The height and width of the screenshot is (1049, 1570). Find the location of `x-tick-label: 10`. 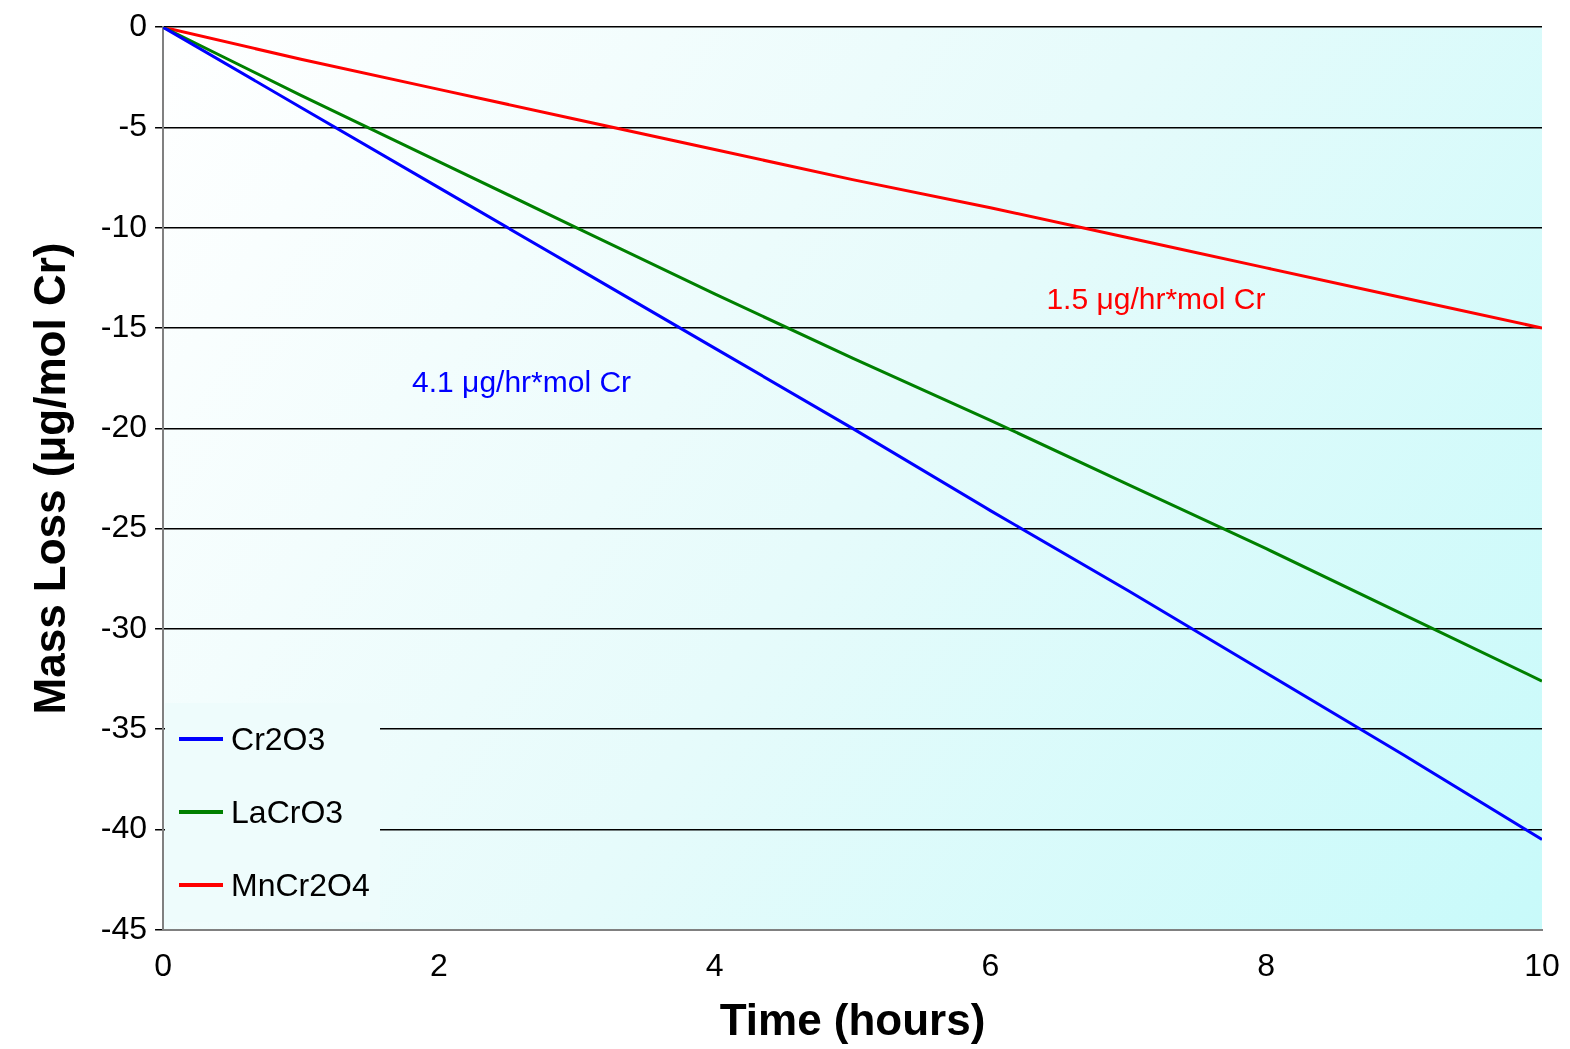

x-tick-label: 10 is located at coordinates (1542, 964).